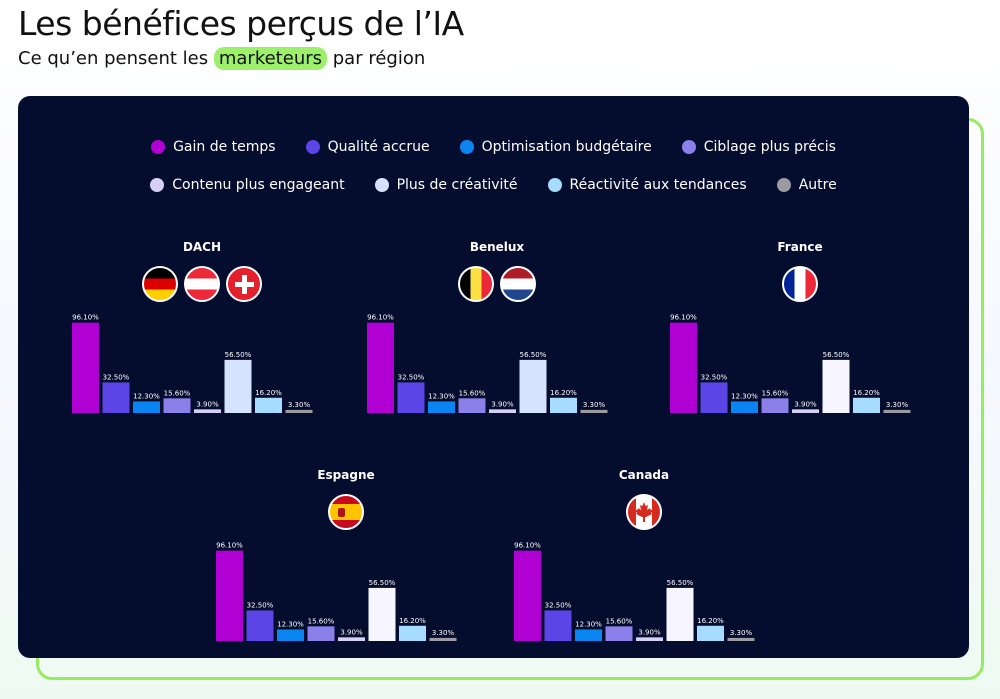 This screenshot has width=1000, height=699. I want to click on legend-label: Optimisation budgétaire, so click(566, 147).